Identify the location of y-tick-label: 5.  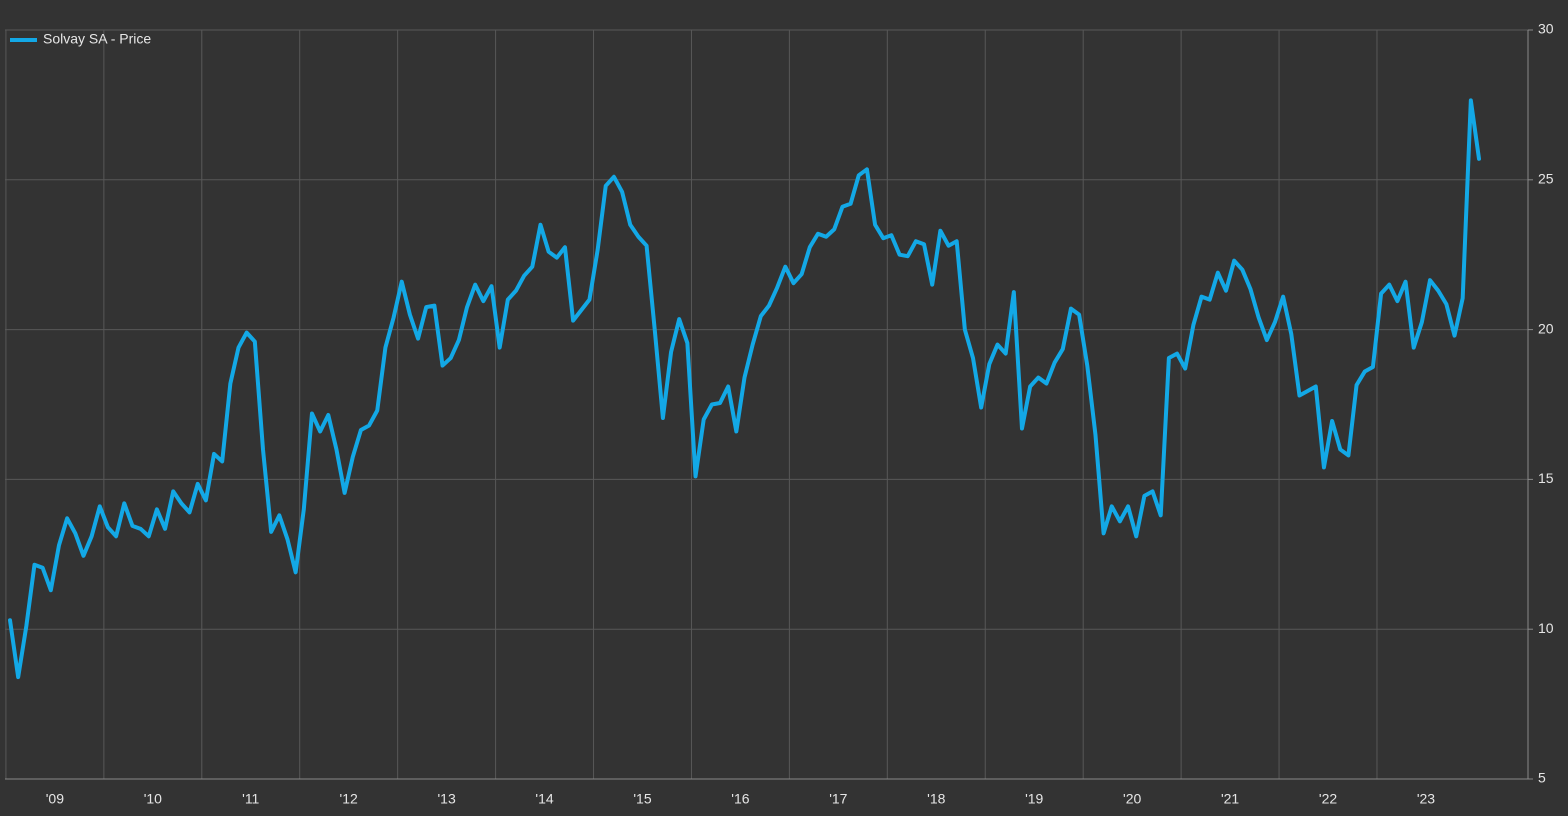
(1542, 778).